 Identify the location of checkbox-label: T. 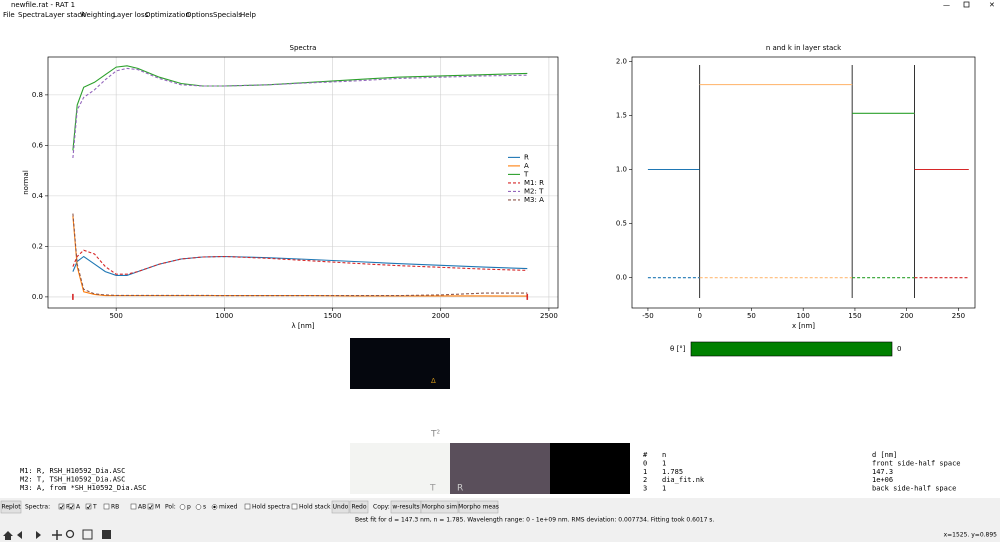
(94, 507).